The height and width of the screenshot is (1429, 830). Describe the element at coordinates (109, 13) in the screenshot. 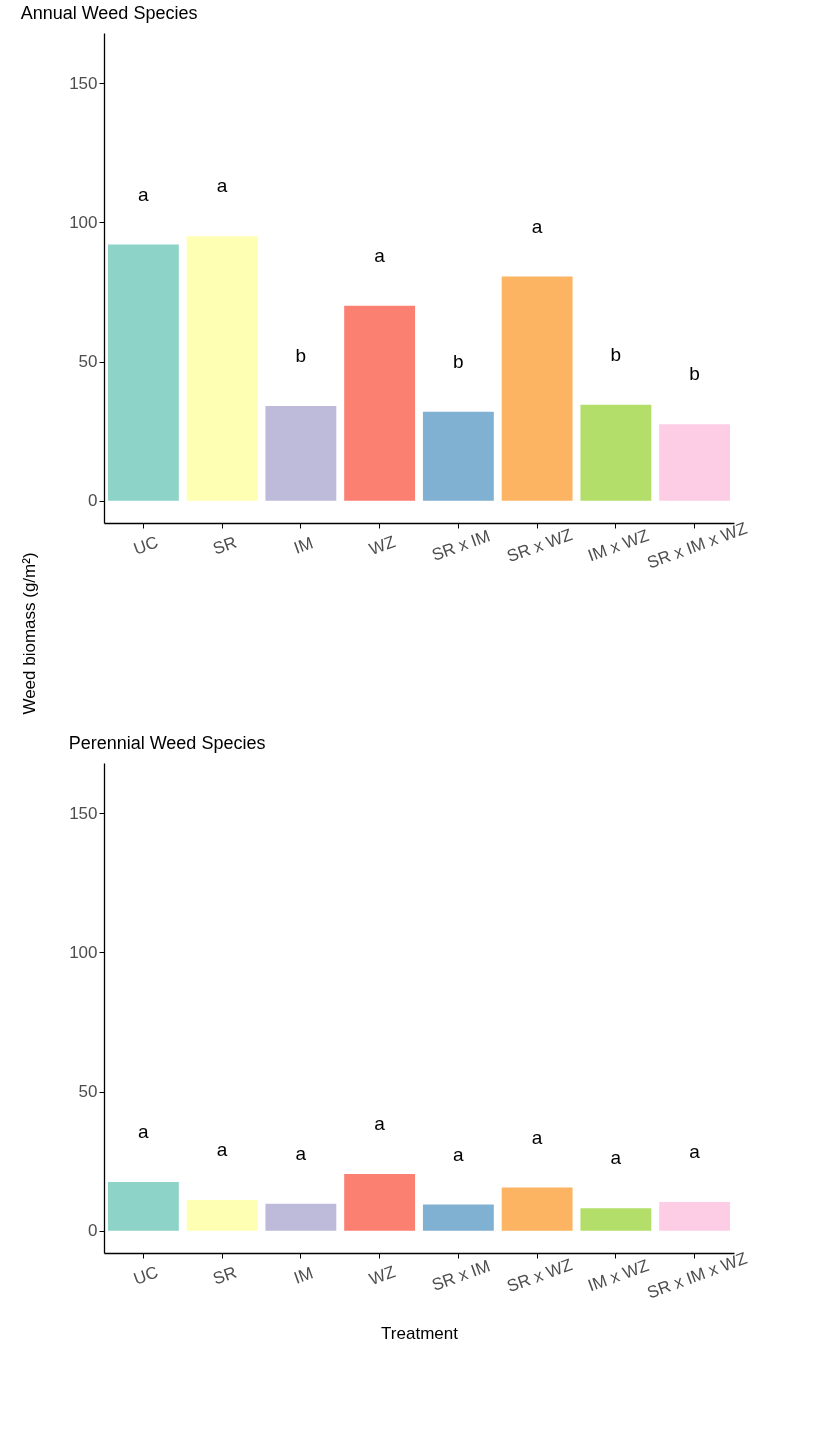

I see `chart-title: Annual Weed Species` at that location.